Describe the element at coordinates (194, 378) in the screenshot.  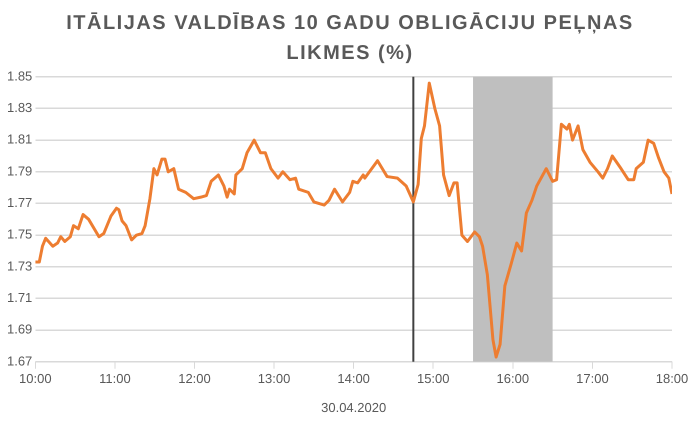
I see `x-tick-label: 12:00` at that location.